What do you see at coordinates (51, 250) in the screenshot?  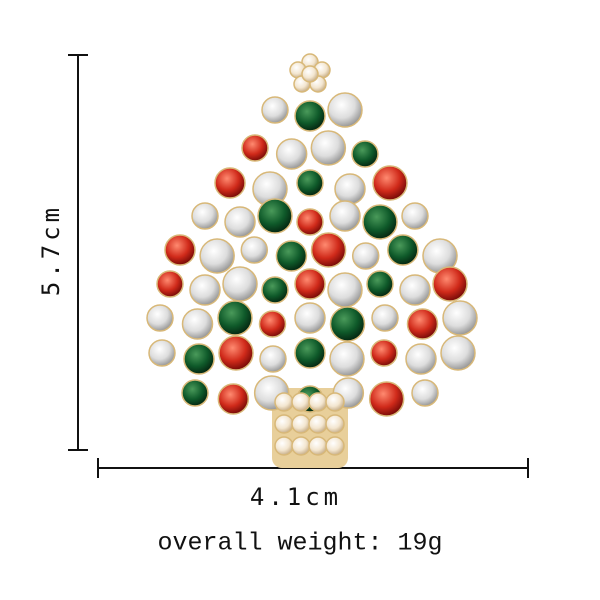 I see `height-label: 5.7cm` at bounding box center [51, 250].